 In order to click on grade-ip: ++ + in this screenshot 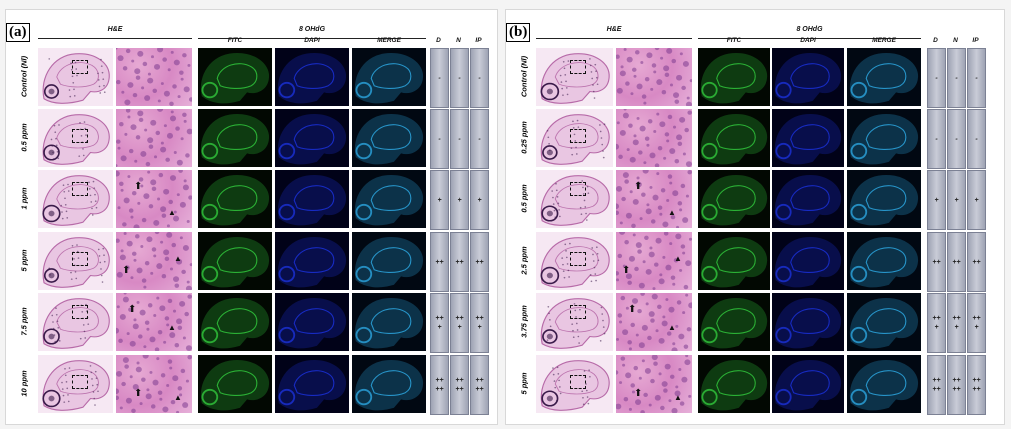, I will do `click(479, 323)`.